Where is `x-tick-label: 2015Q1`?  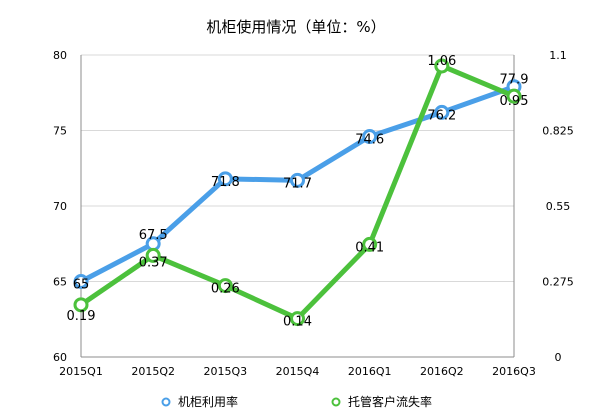
x-tick-label: 2015Q1 is located at coordinates (81, 371).